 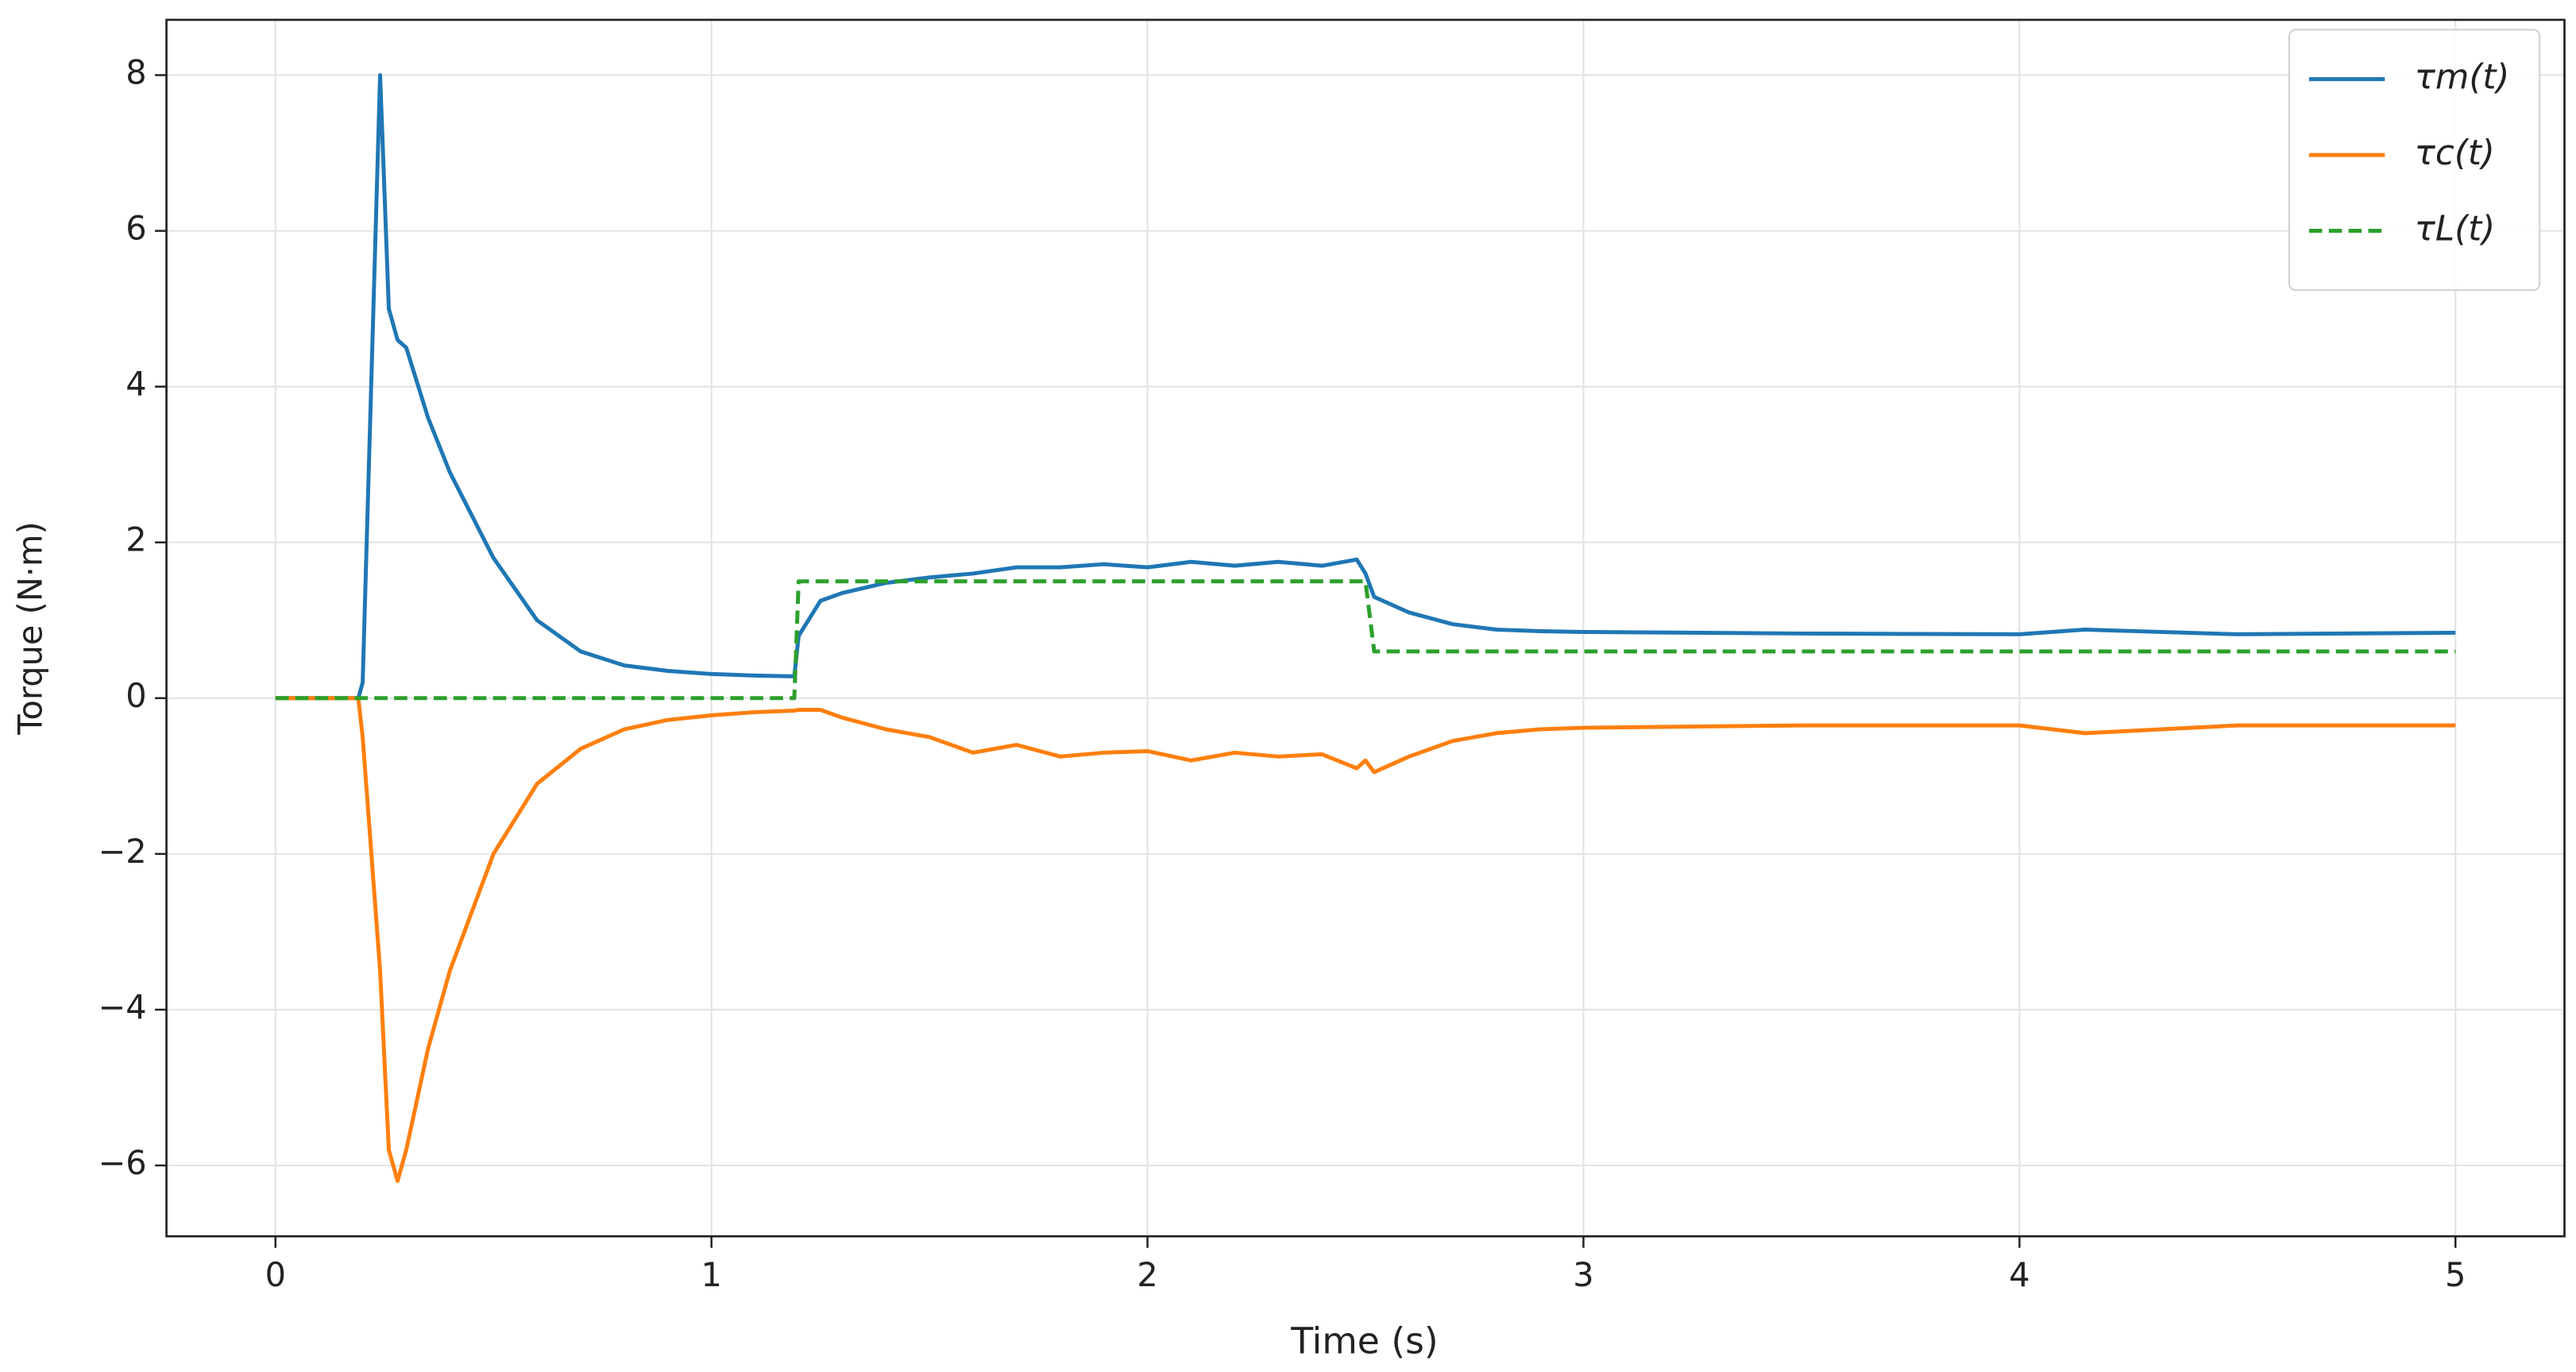 I want to click on y-tick-label: 2, so click(x=136, y=540).